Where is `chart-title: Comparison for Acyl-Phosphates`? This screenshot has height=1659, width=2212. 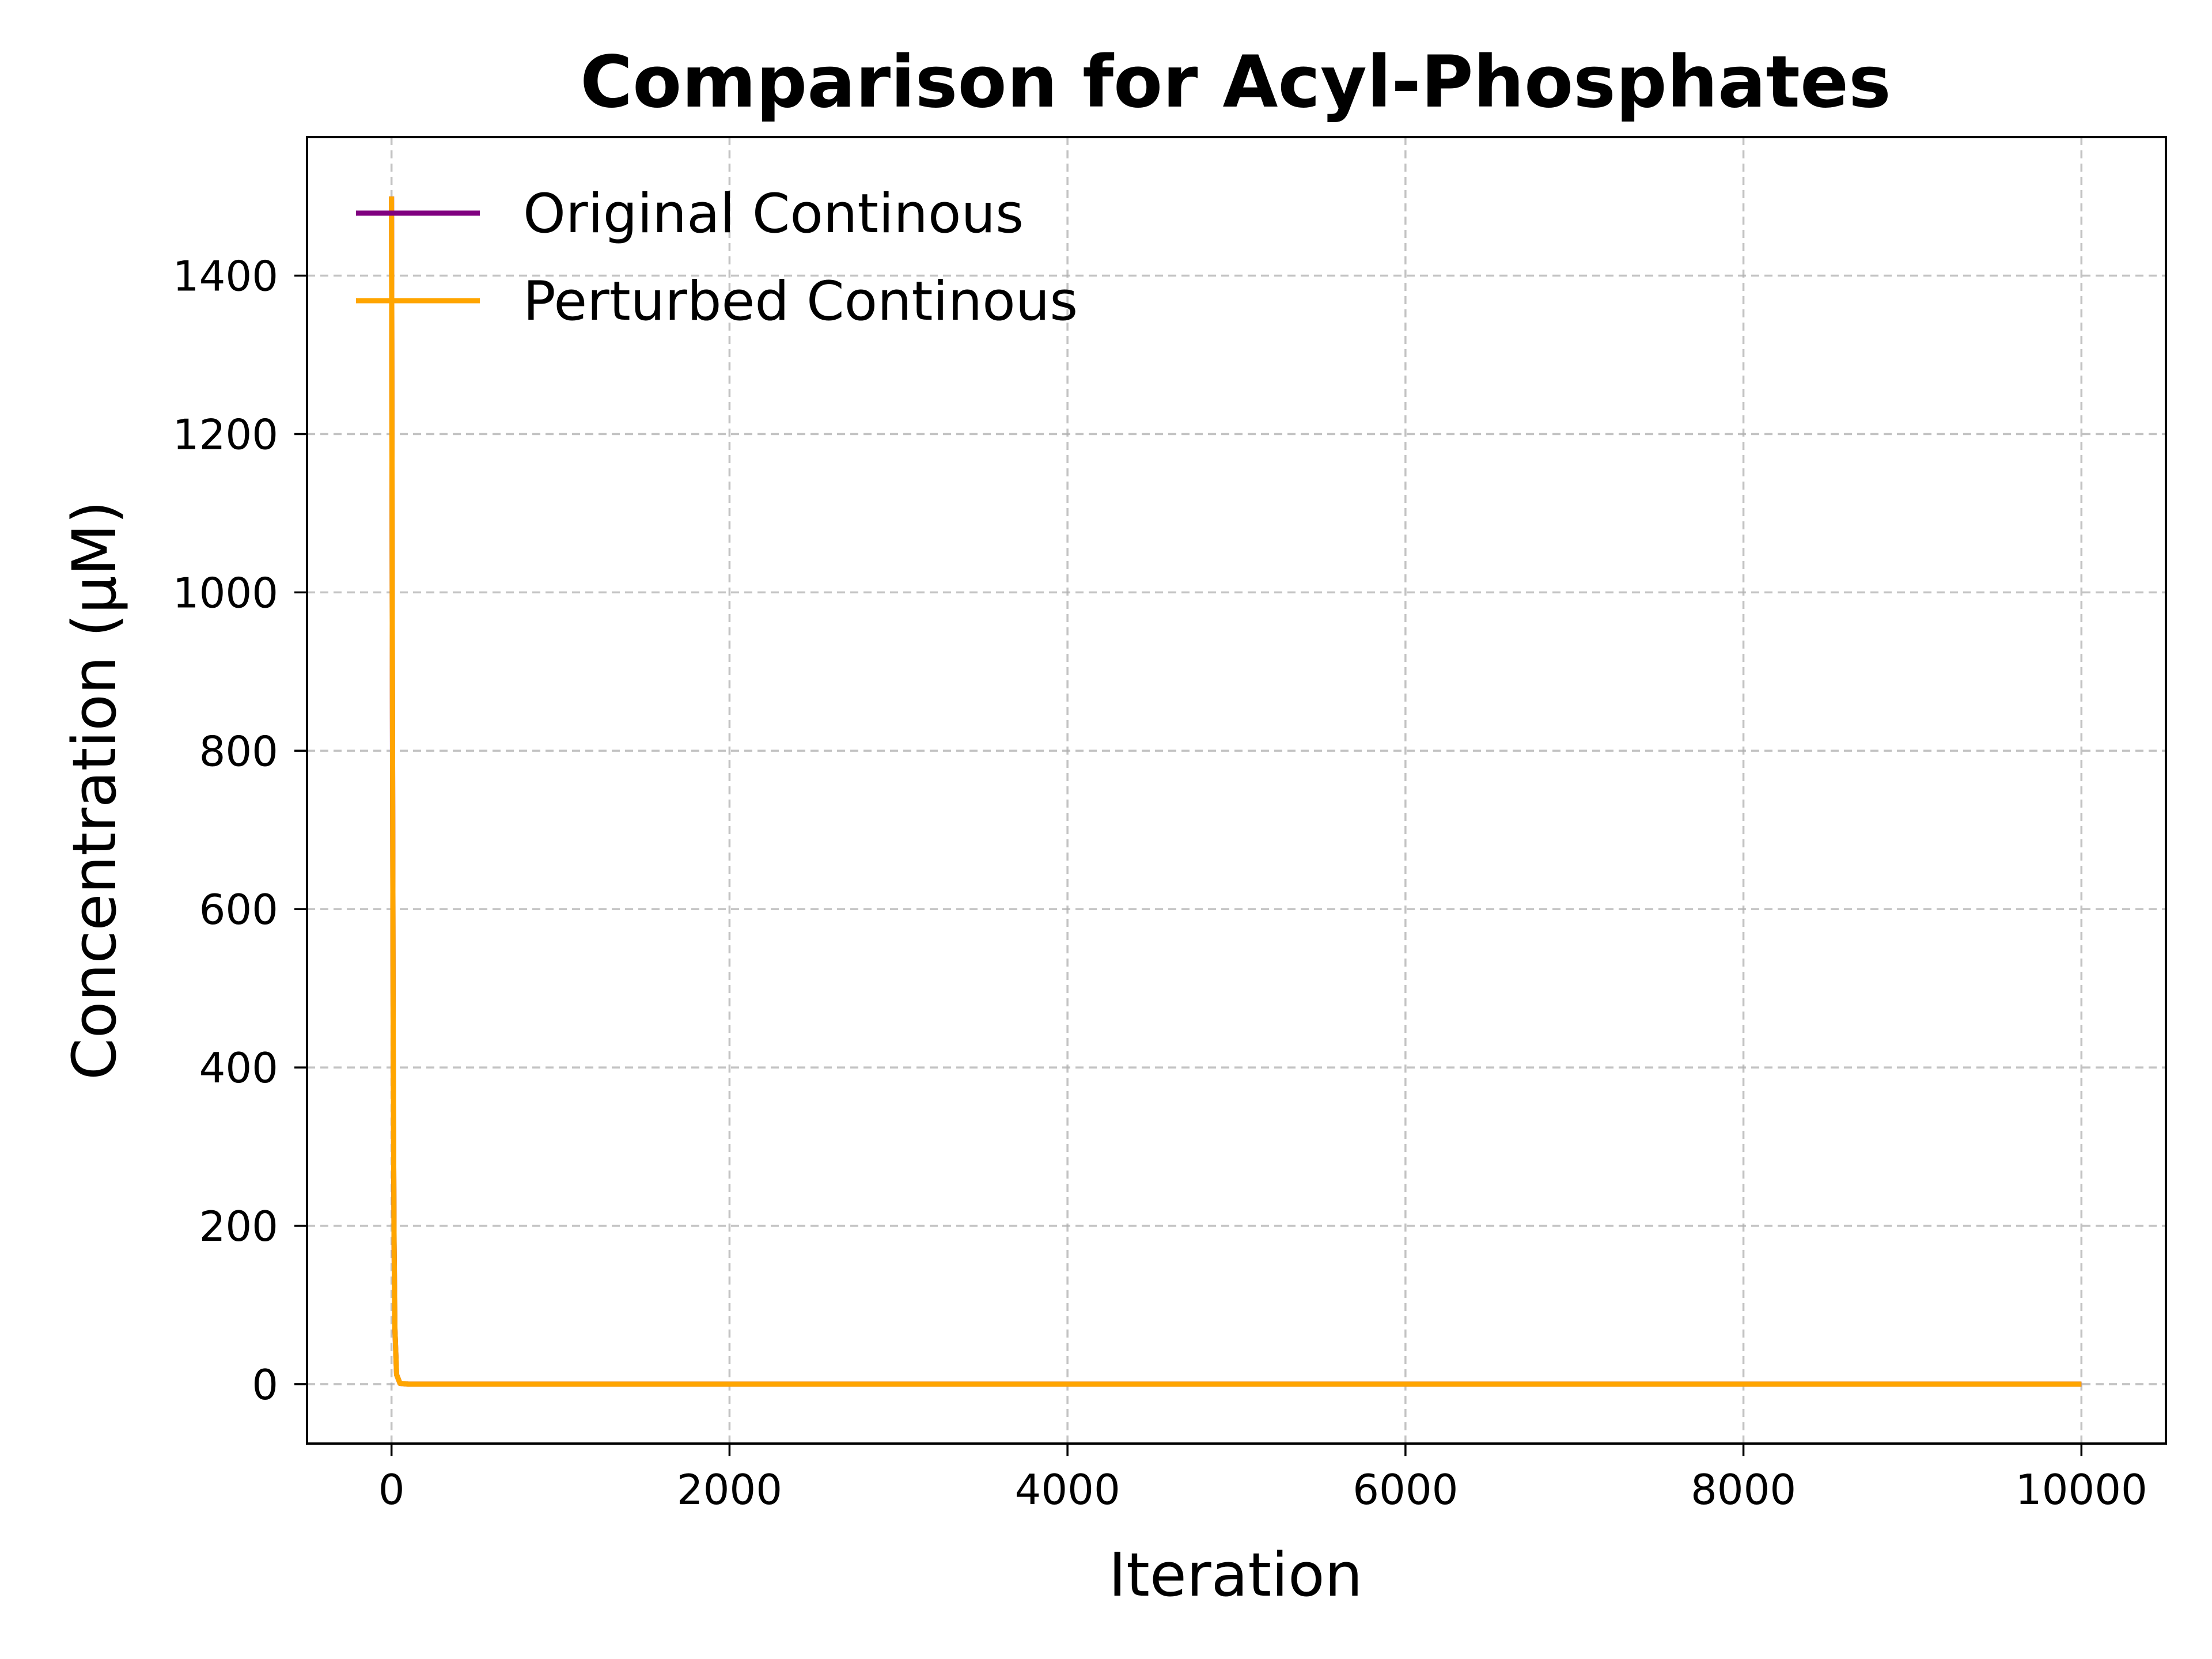 chart-title: Comparison for Acyl-Phosphates is located at coordinates (1235, 82).